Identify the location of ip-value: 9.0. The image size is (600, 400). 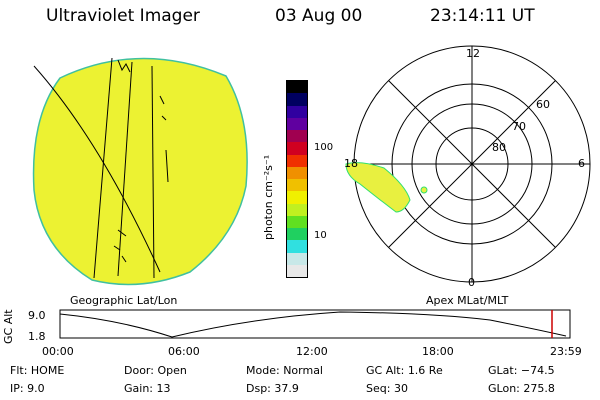
(36, 388).